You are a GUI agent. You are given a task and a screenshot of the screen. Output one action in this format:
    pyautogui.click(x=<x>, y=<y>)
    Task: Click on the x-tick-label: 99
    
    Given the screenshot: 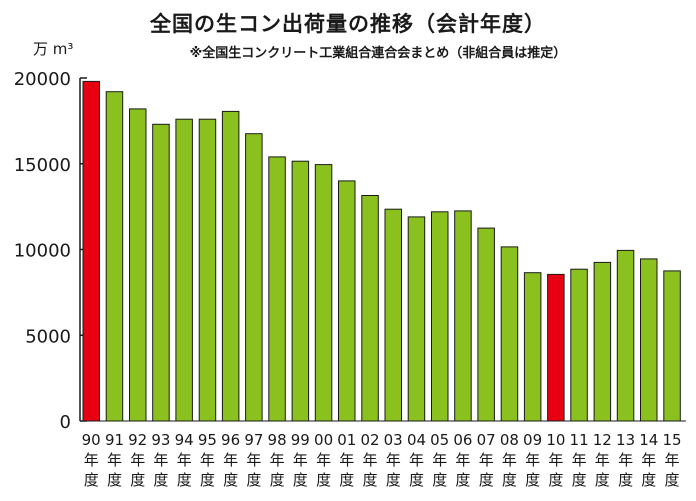 What is the action you would take?
    pyautogui.click(x=300, y=440)
    